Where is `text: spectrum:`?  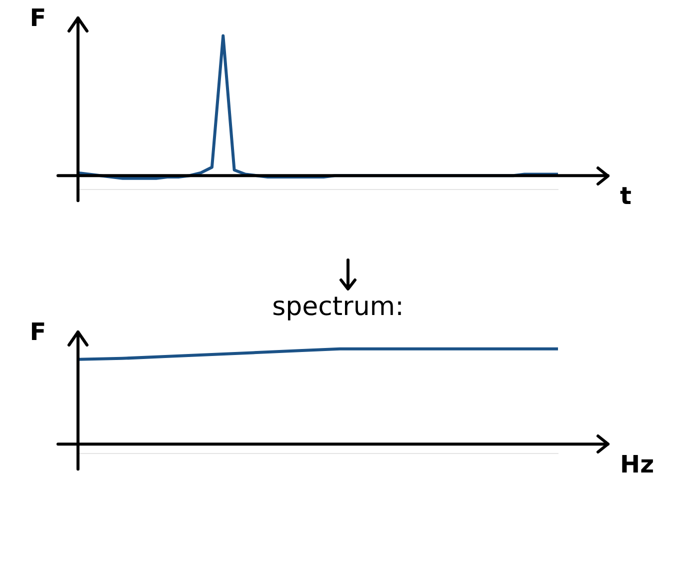 text: spectrum: is located at coordinates (338, 307).